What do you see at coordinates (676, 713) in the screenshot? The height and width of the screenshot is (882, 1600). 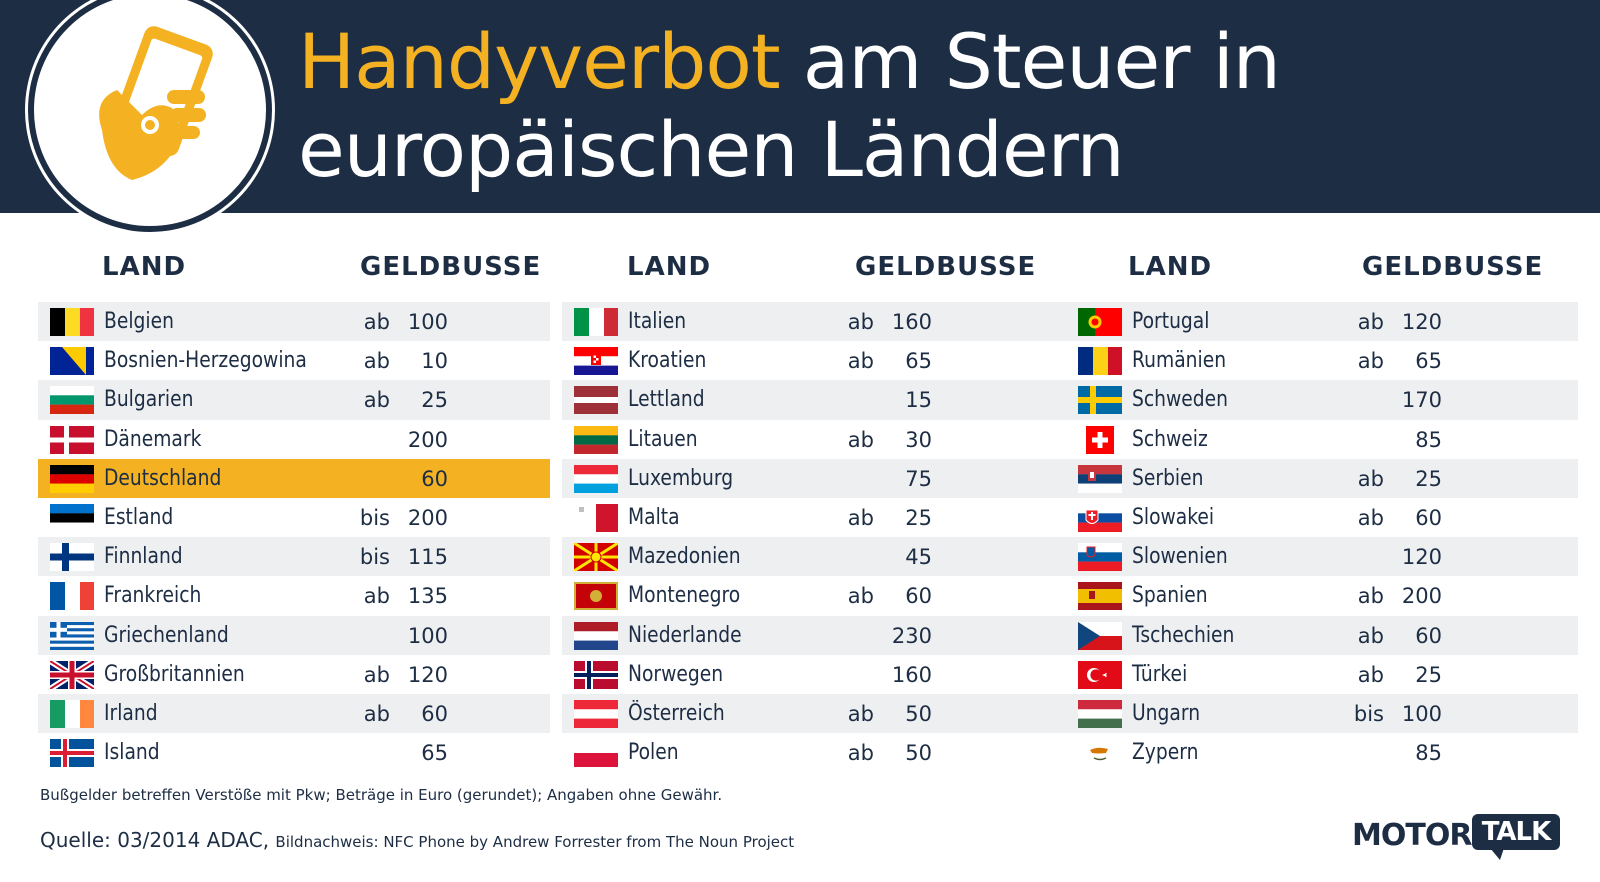 I see `country-name: Österreich` at bounding box center [676, 713].